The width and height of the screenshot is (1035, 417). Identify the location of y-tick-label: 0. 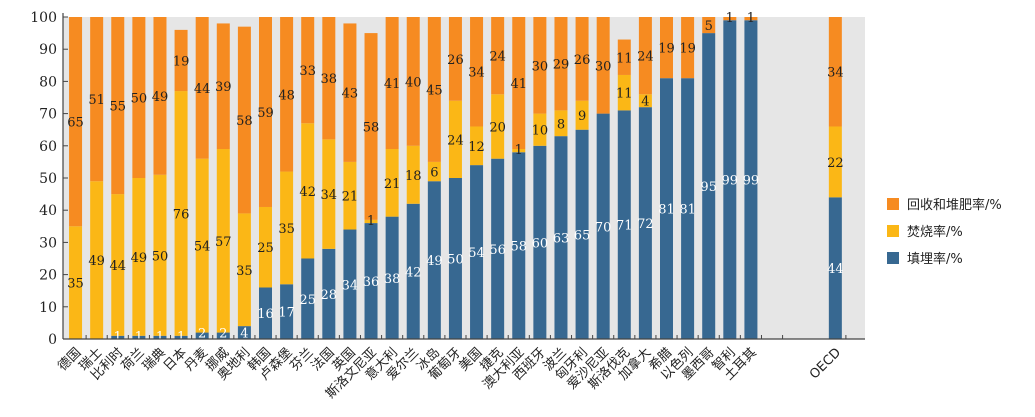
(52, 340).